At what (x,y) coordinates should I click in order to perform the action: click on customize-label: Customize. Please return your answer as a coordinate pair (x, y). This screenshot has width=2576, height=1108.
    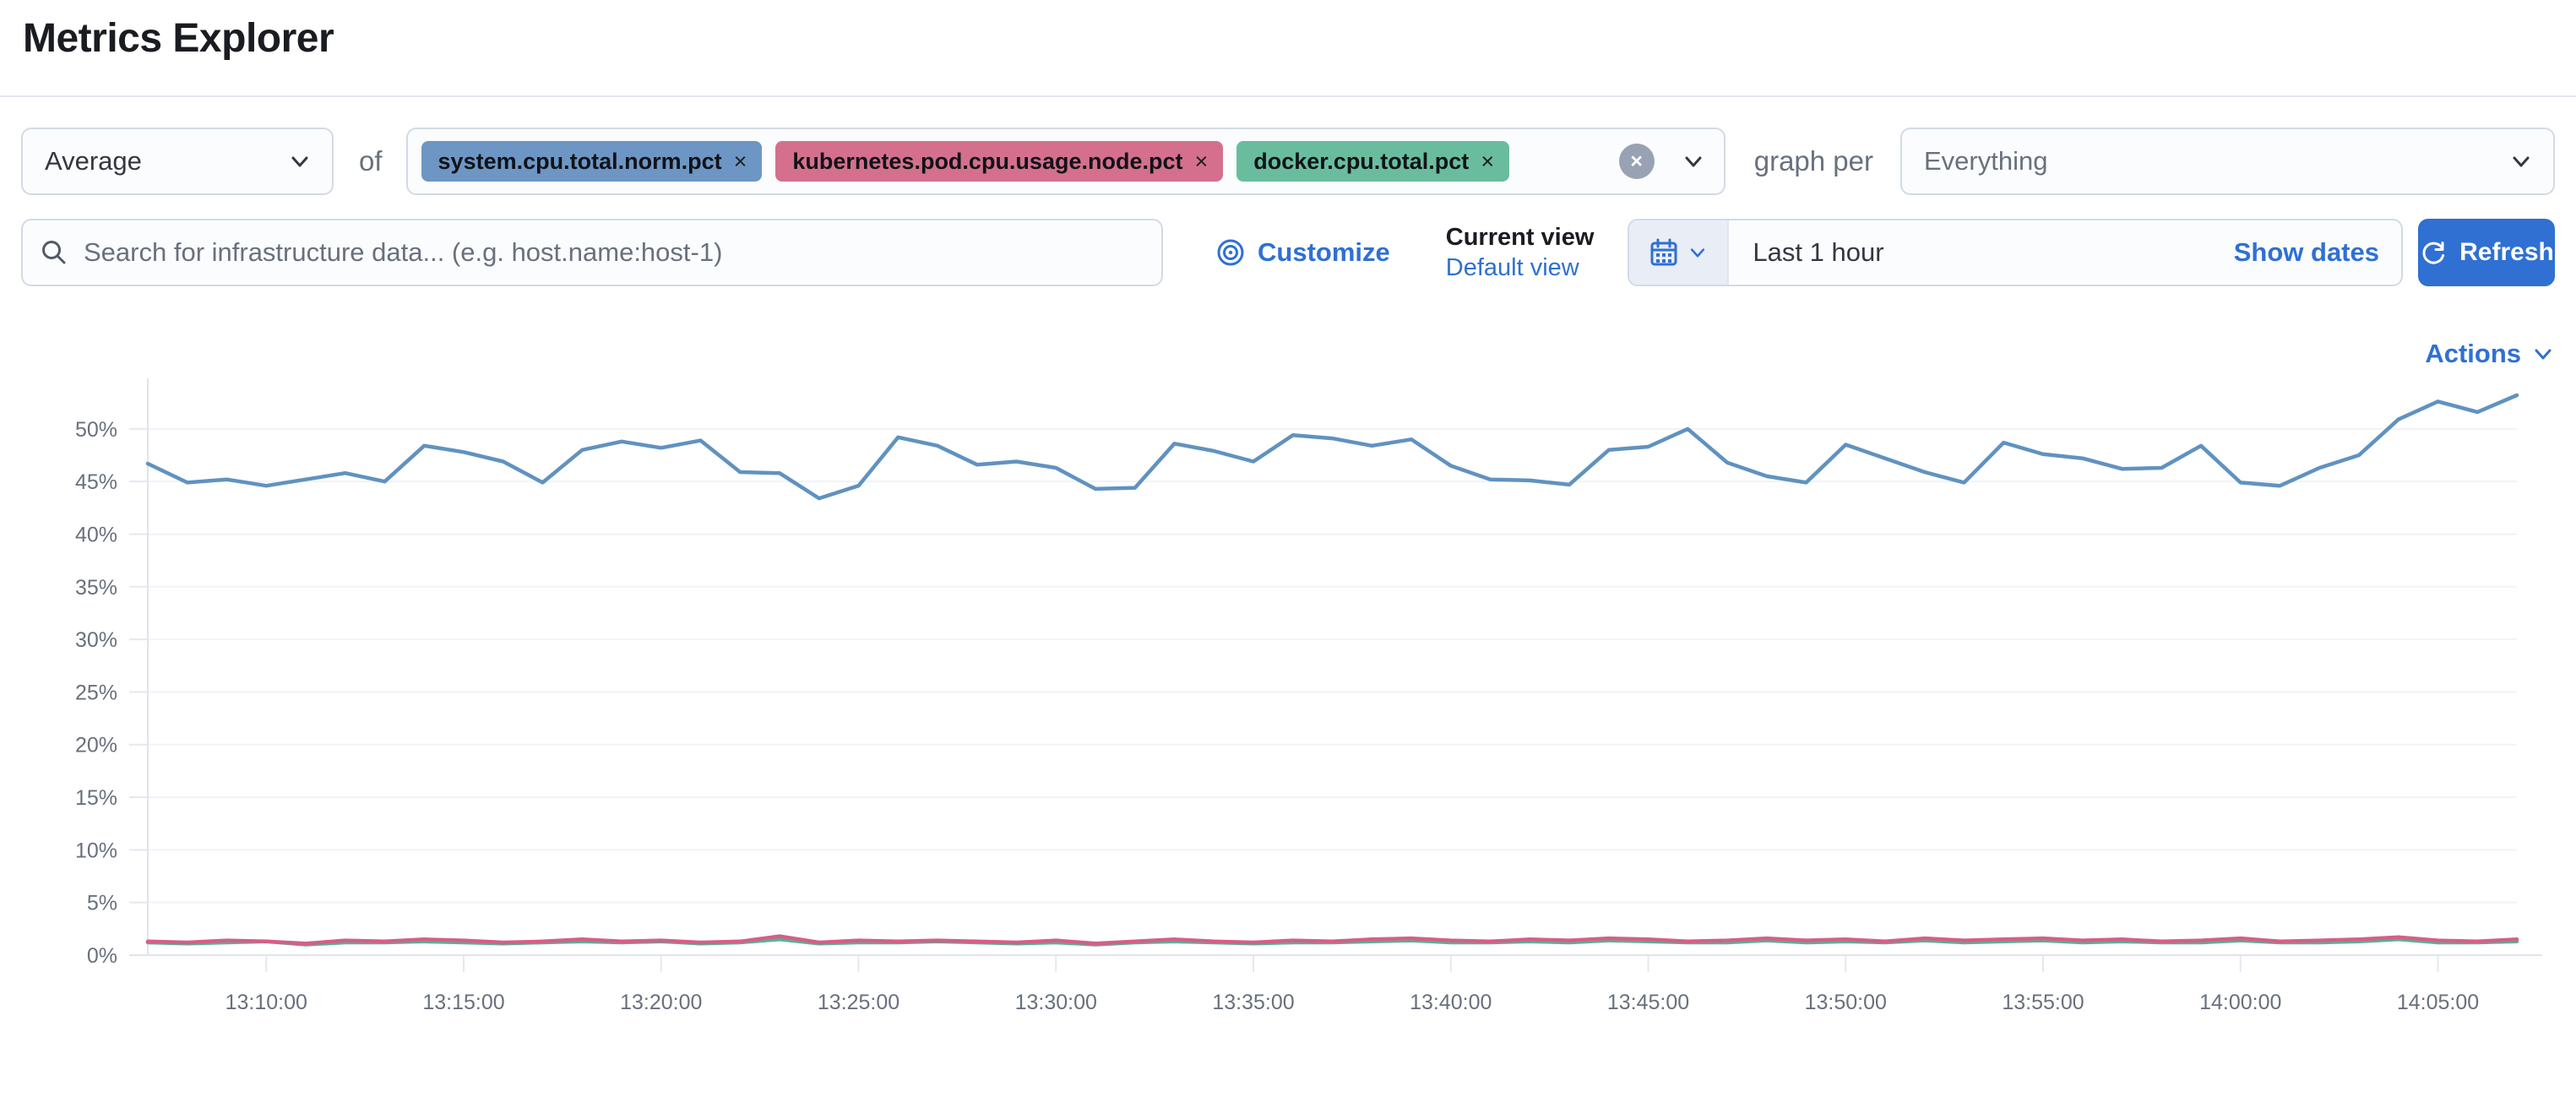
    Looking at the image, I should click on (1324, 252).